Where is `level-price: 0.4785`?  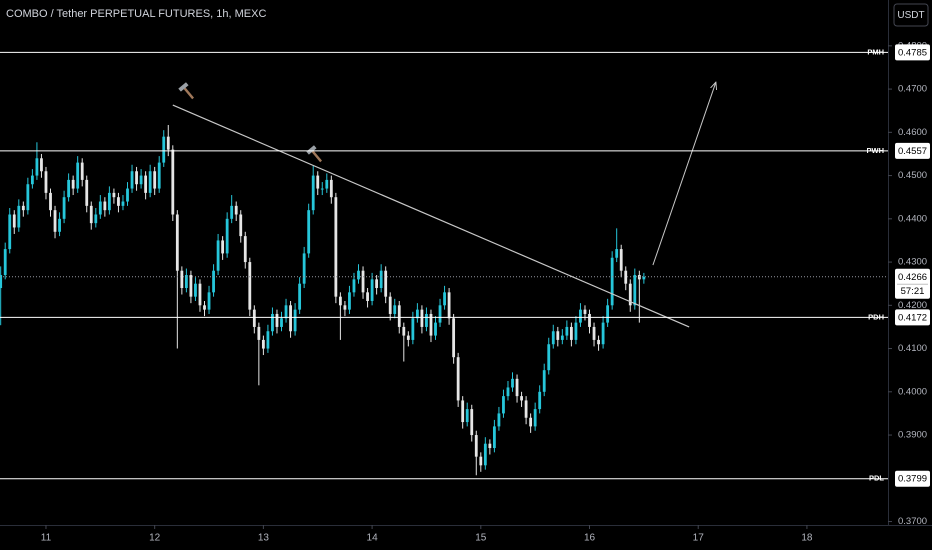 level-price: 0.4785 is located at coordinates (912, 52).